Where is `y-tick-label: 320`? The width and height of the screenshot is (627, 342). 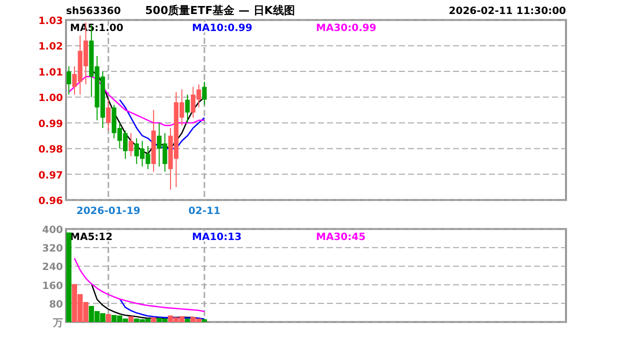
y-tick-label: 320 is located at coordinates (53, 249).